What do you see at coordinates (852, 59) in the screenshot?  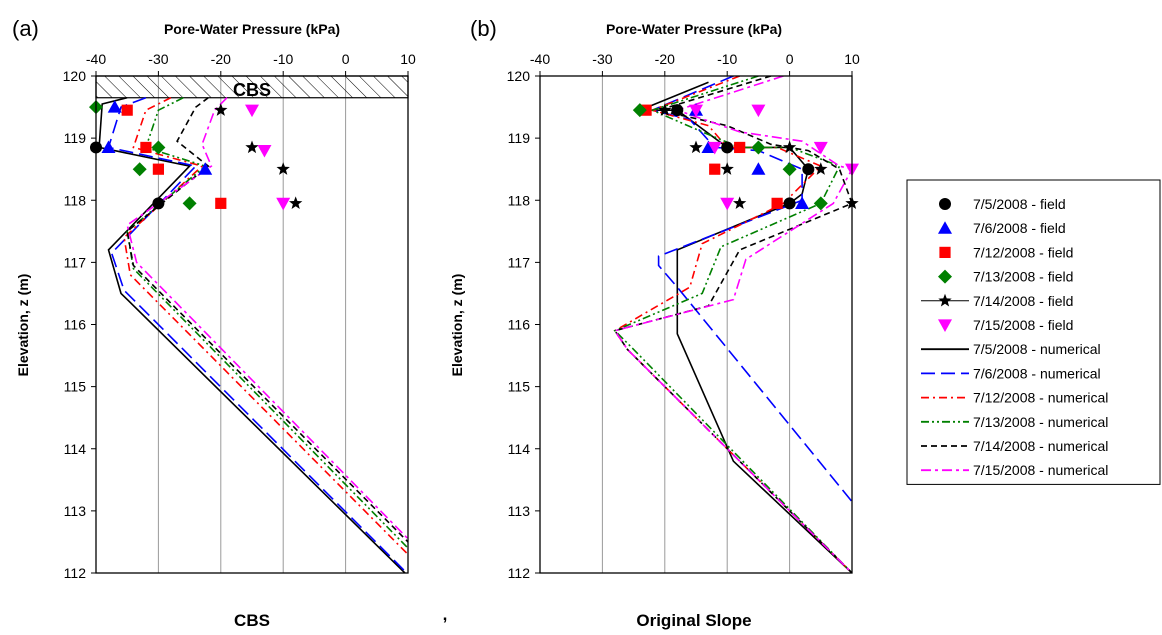 I see `x-tick-label: 10` at bounding box center [852, 59].